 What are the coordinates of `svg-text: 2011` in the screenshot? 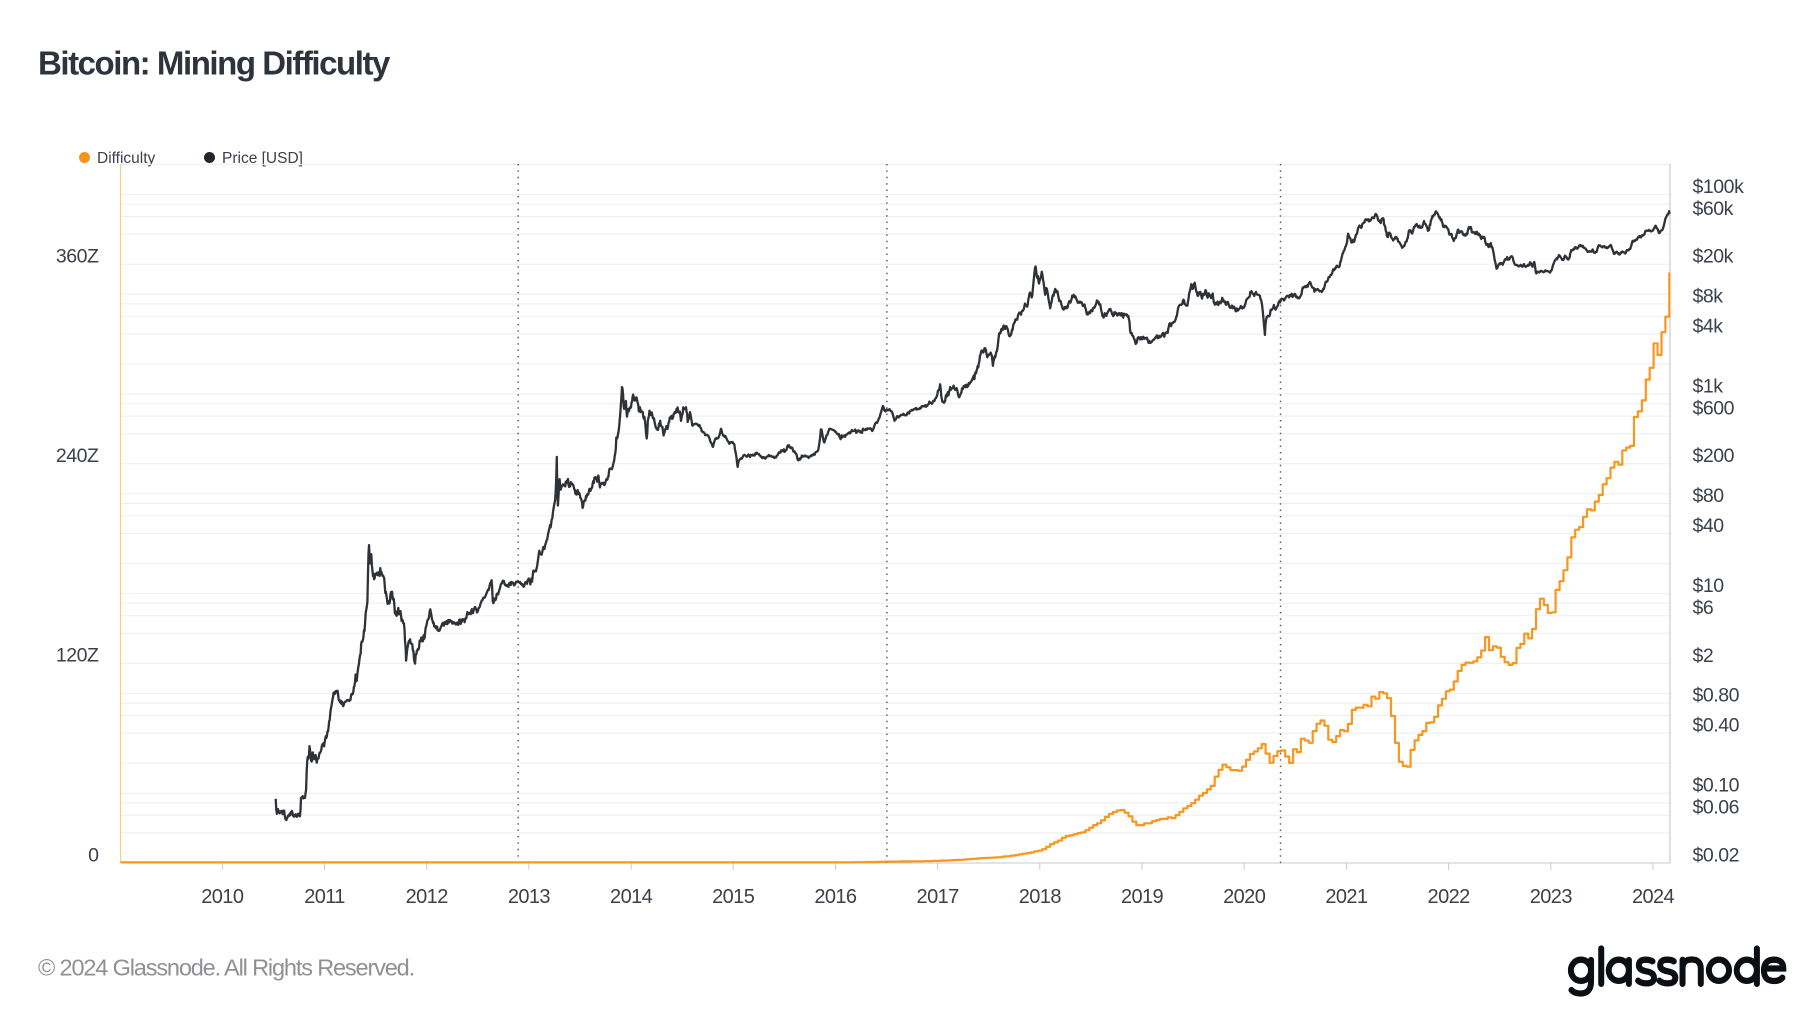 It's located at (324, 897).